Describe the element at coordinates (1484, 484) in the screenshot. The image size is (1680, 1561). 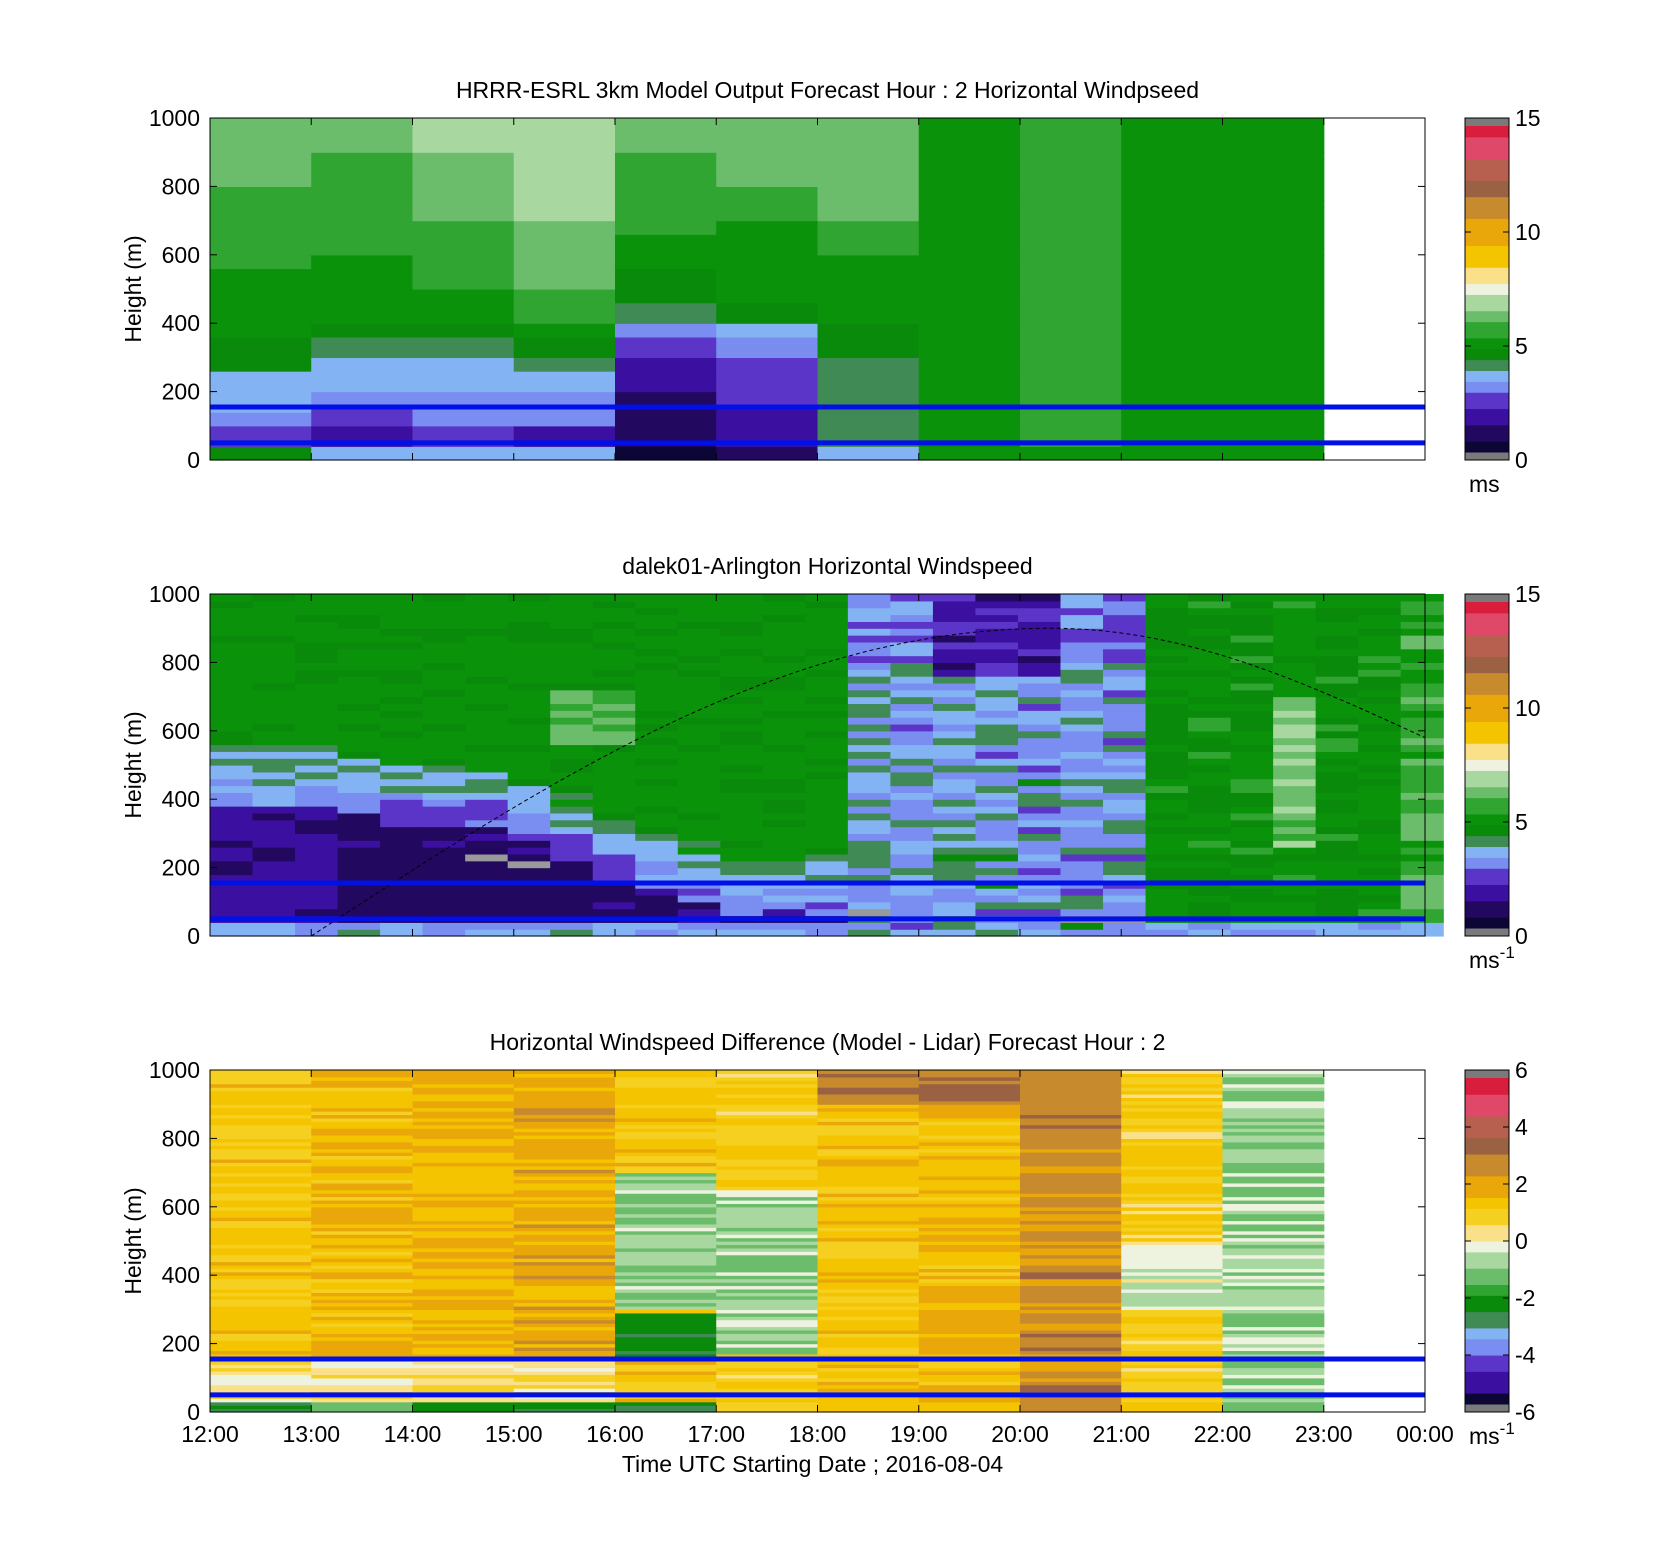
I see `colorbar-unit: ms` at that location.